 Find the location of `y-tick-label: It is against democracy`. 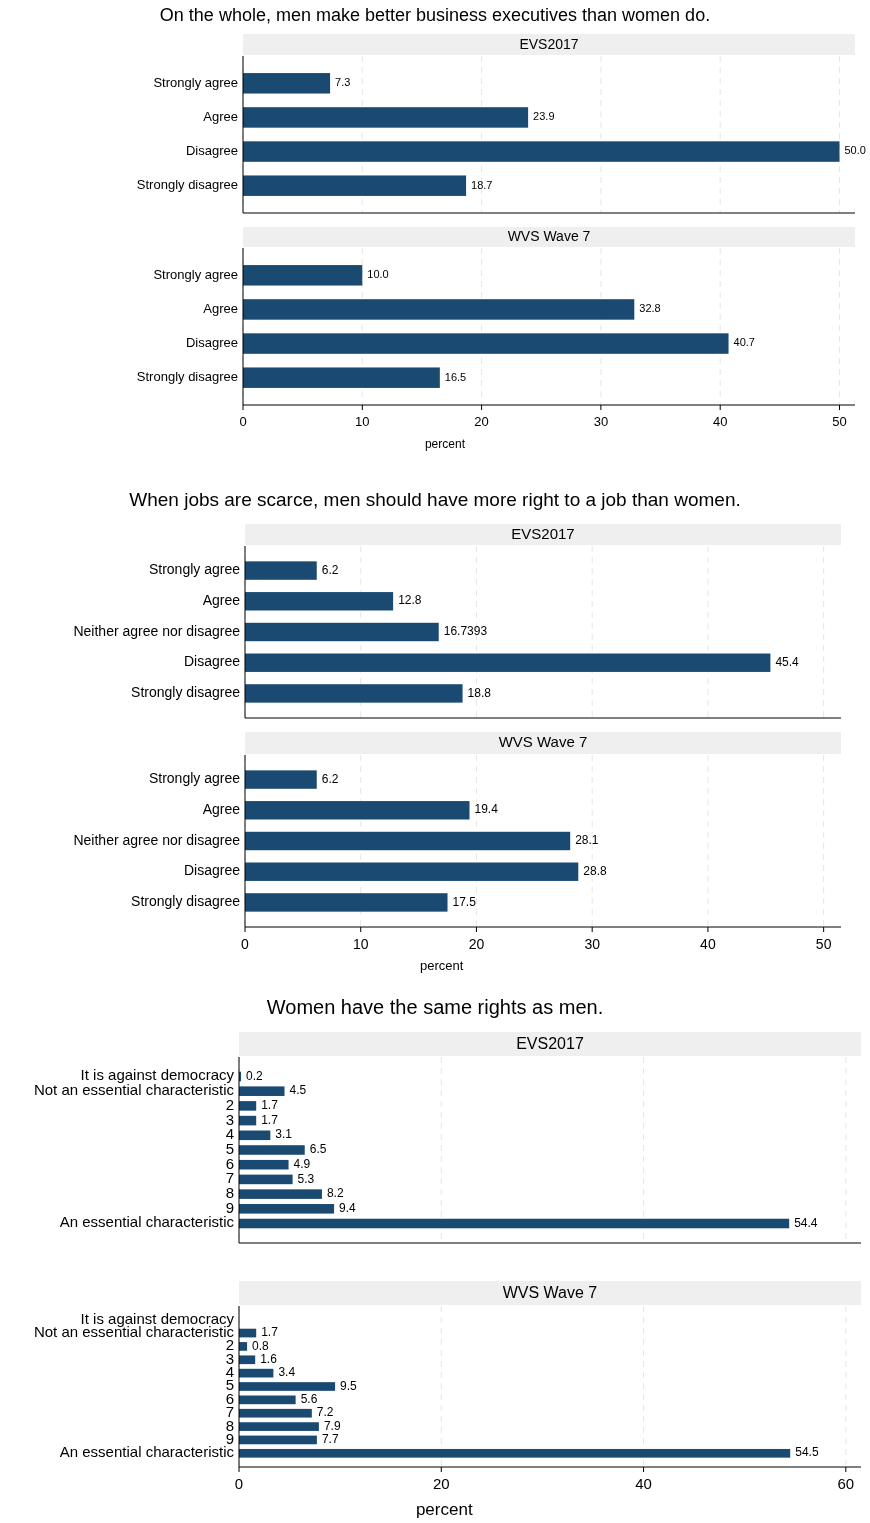

y-tick-label: It is against democracy is located at coordinates (157, 1075).